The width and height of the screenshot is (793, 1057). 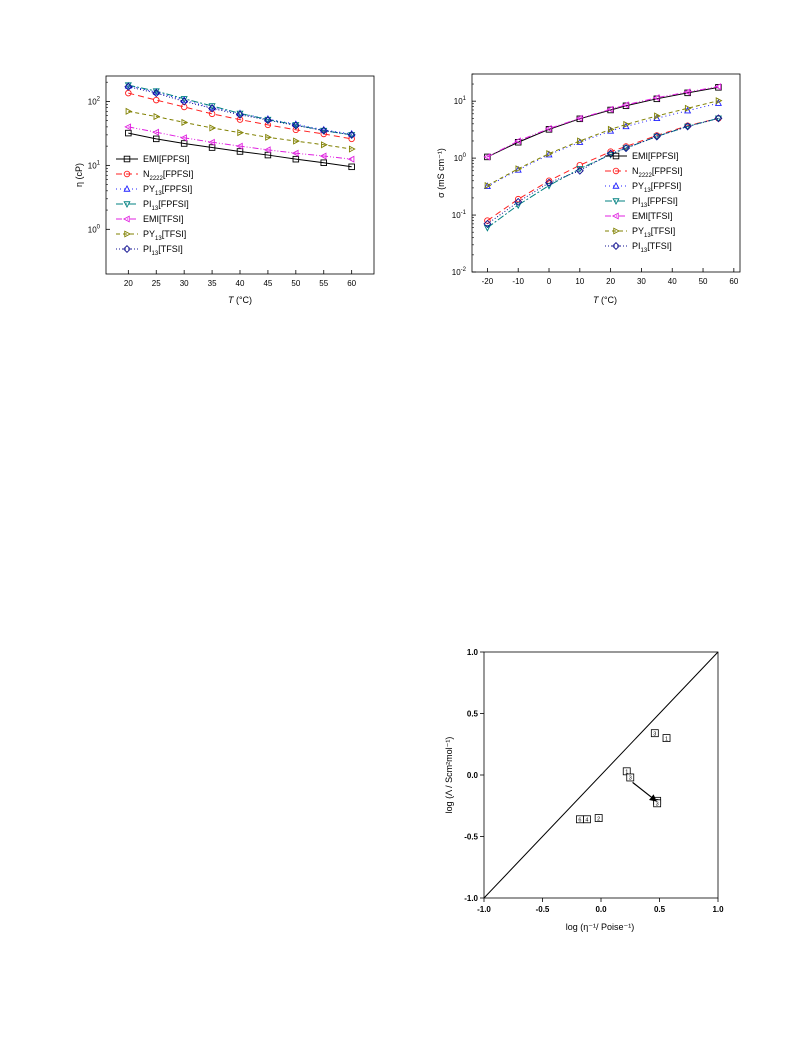 What do you see at coordinates (718, 909) in the screenshot?
I see `x-tick-label: 1.0` at bounding box center [718, 909].